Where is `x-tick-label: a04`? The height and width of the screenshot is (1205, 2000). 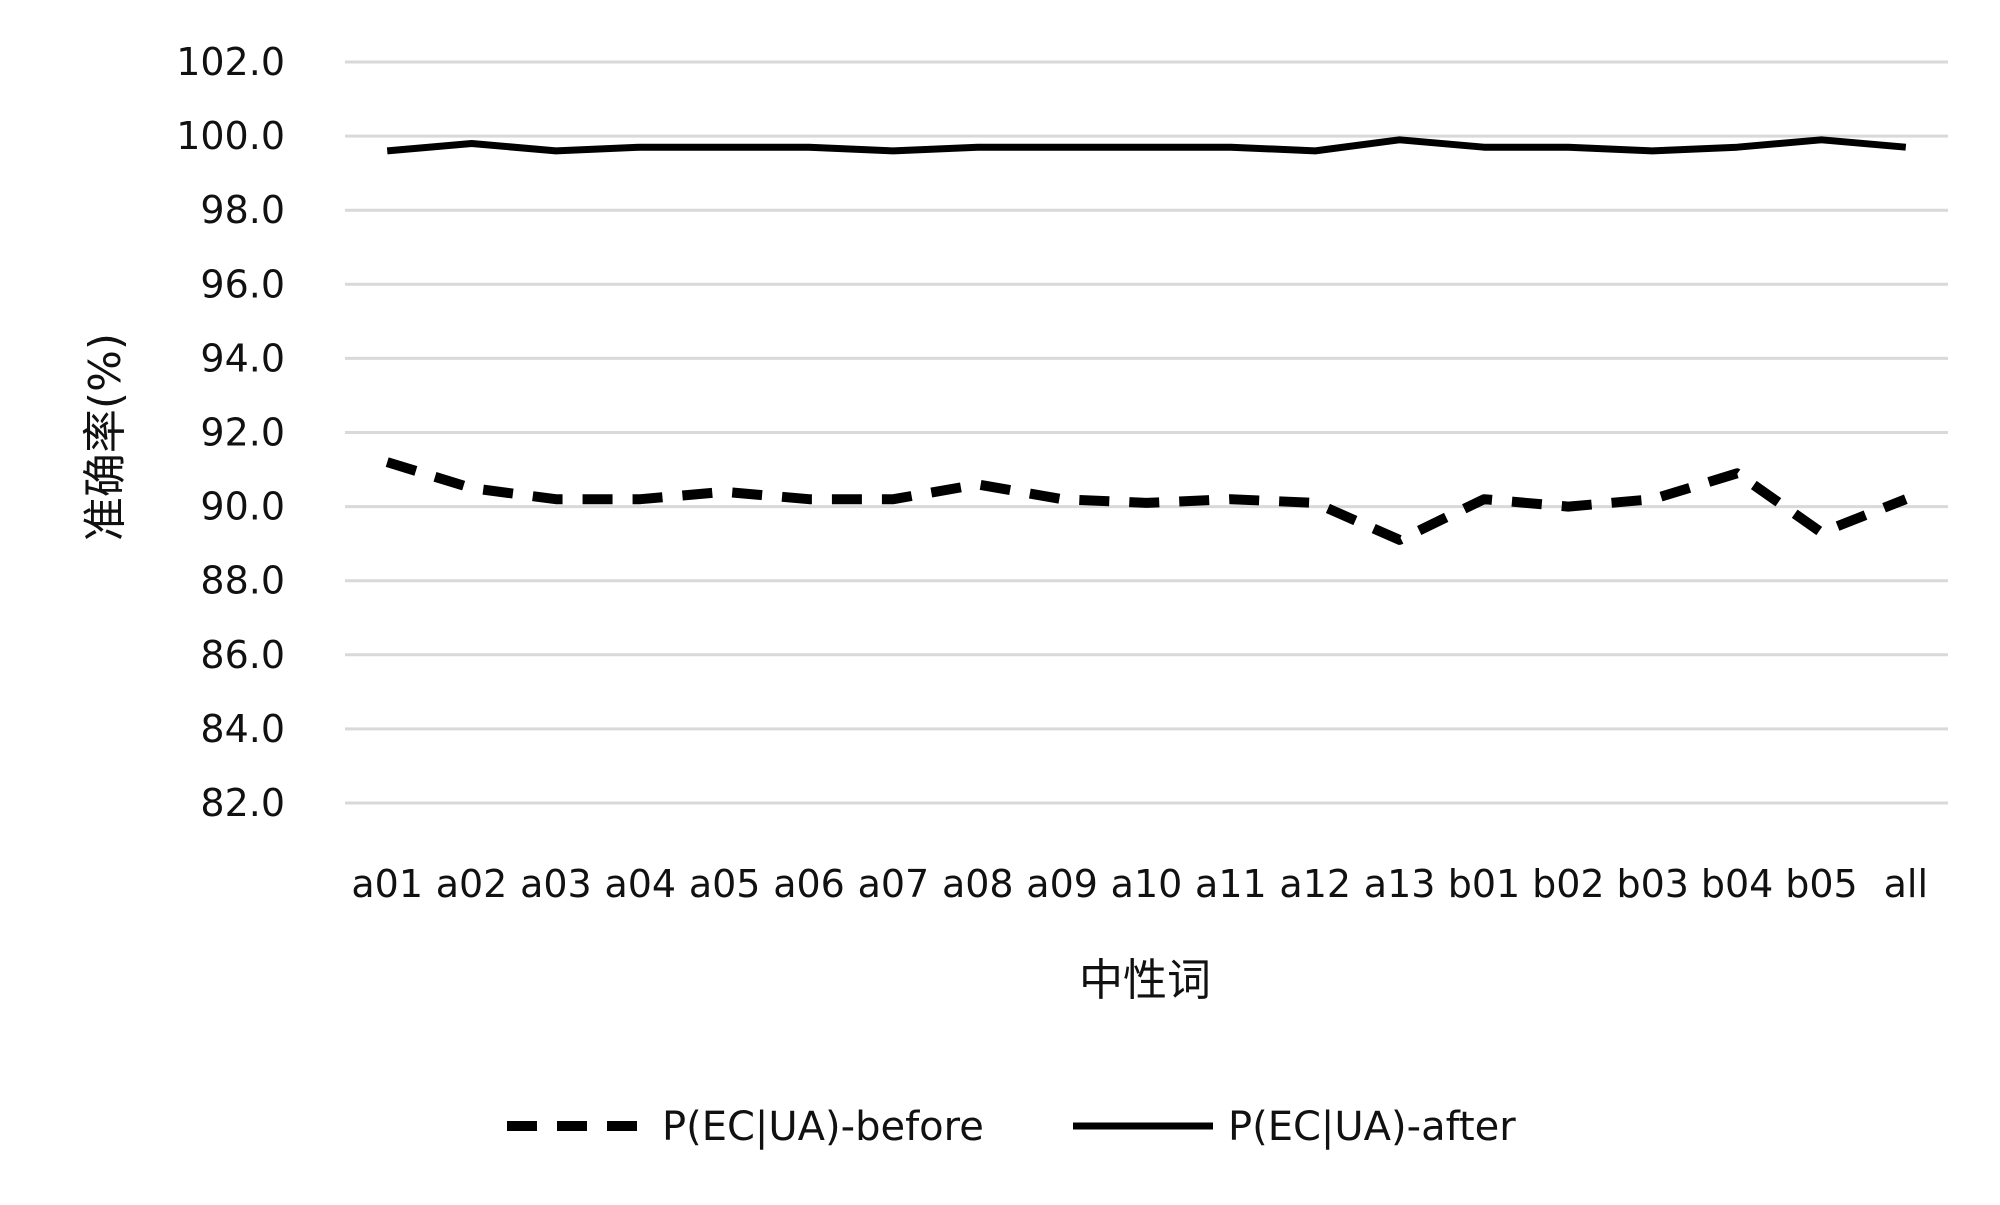
x-tick-label: a04 is located at coordinates (640, 884).